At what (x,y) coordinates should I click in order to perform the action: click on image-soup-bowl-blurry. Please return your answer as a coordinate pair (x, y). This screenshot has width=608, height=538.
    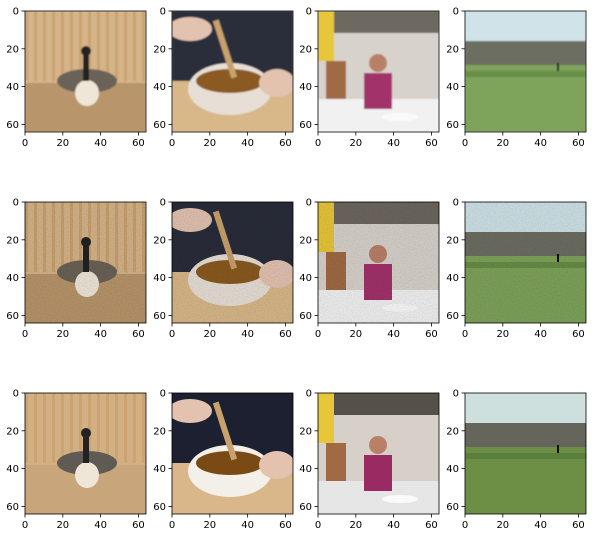
    Looking at the image, I should click on (232, 71).